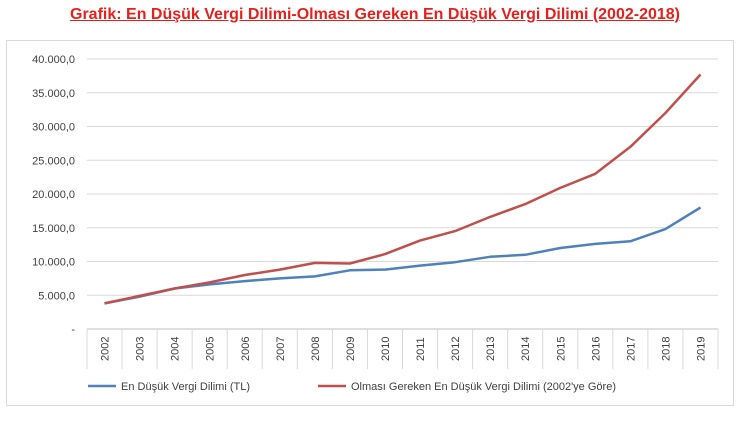 The height and width of the screenshot is (430, 750). Describe the element at coordinates (701, 349) in the screenshot. I see `x-tick-label: 2019` at that location.